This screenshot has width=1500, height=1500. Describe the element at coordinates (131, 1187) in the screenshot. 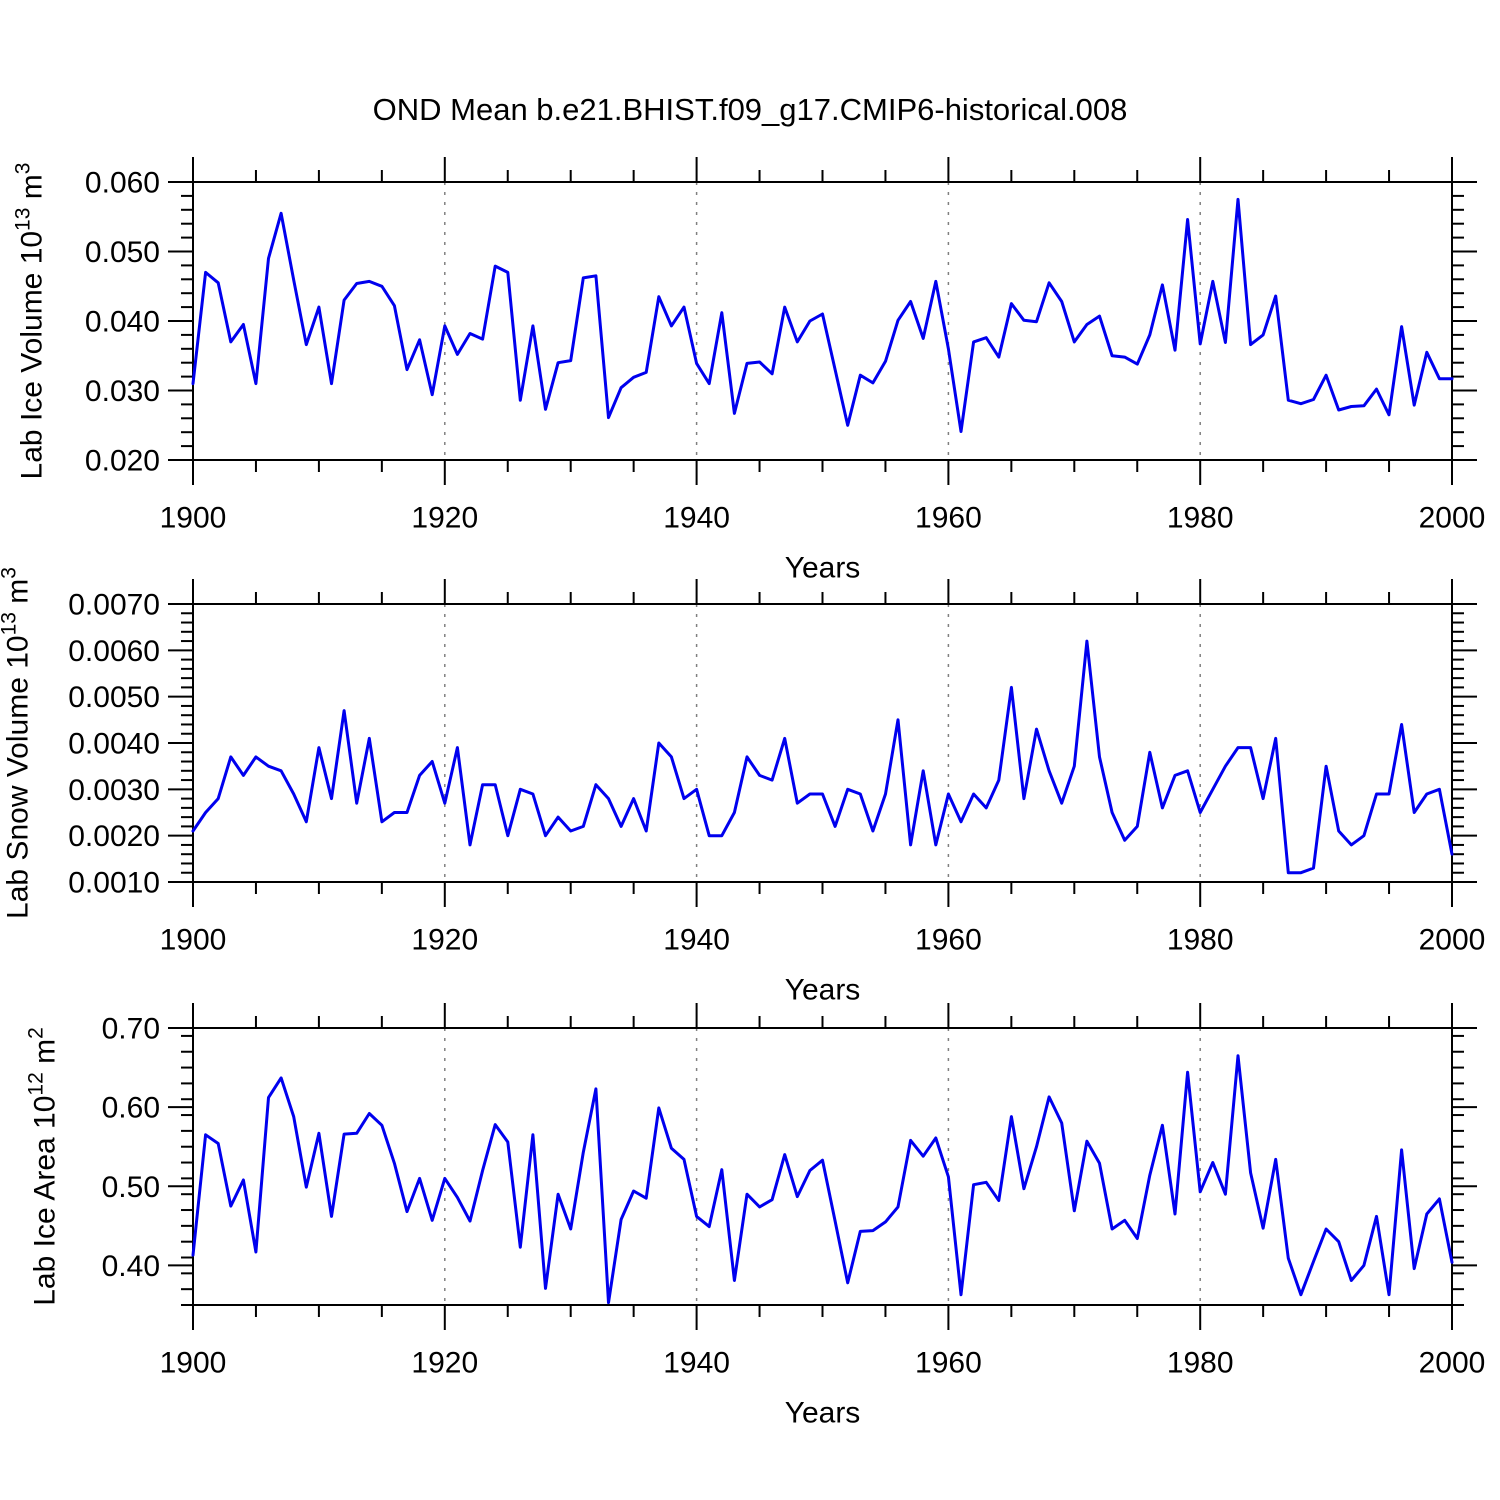

I see `y-tick-label: 0.50` at that location.